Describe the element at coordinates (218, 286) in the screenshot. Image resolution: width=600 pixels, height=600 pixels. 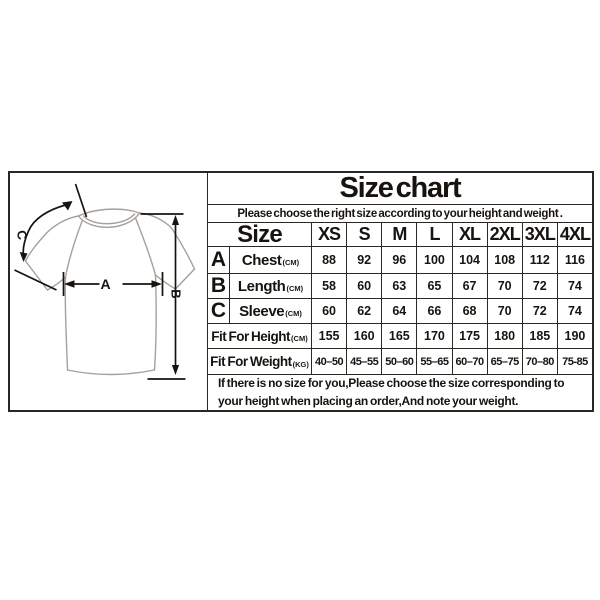
I see `row-letter: B` at that location.